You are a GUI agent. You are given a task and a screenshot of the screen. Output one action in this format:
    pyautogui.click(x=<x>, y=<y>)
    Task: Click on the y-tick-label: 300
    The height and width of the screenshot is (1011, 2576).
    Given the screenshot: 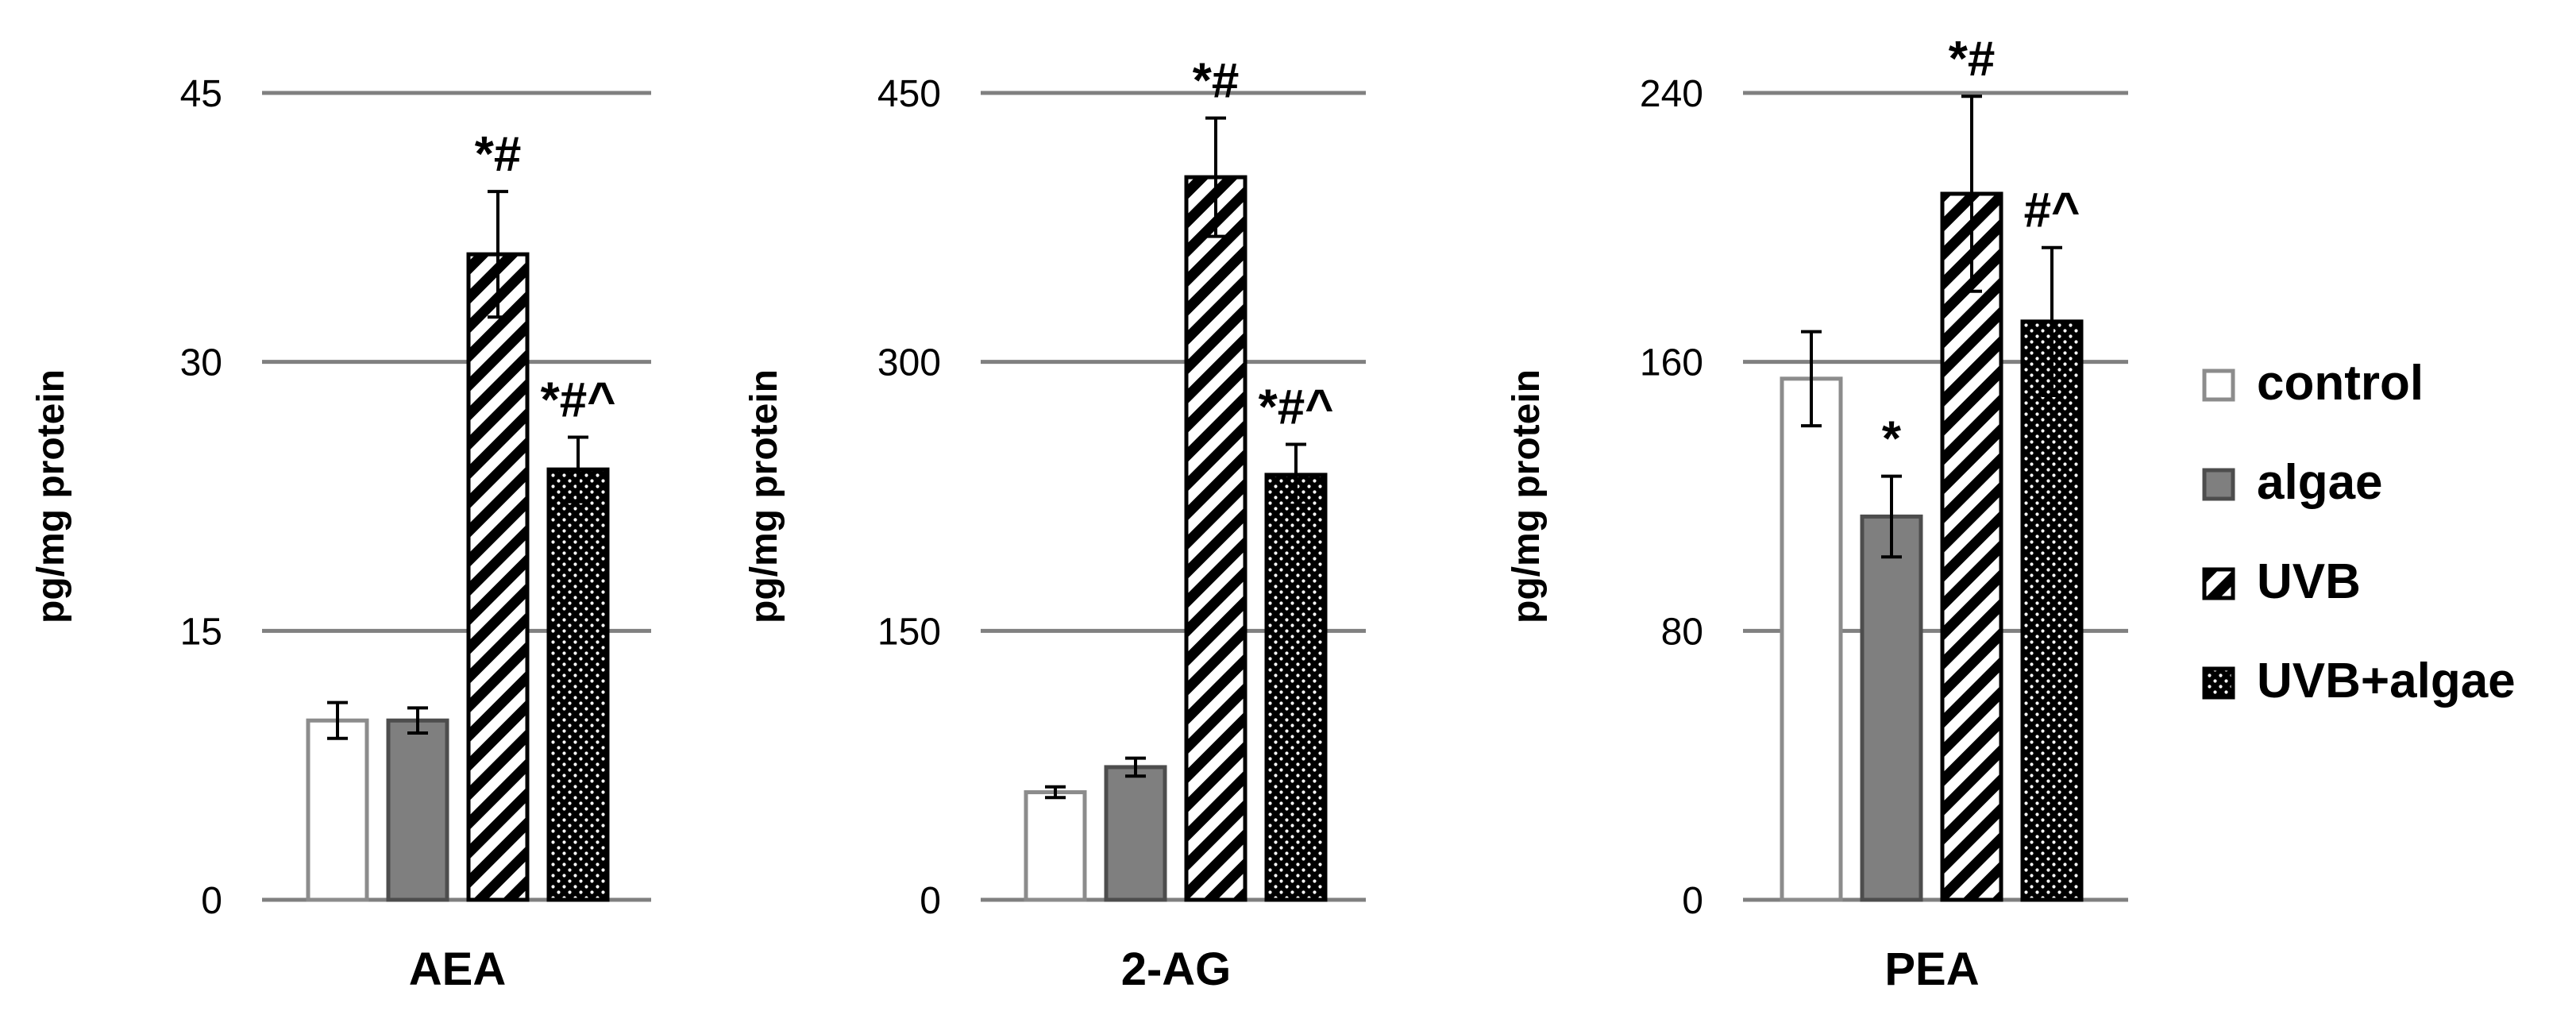 What is the action you would take?
    pyautogui.click(x=909, y=363)
    